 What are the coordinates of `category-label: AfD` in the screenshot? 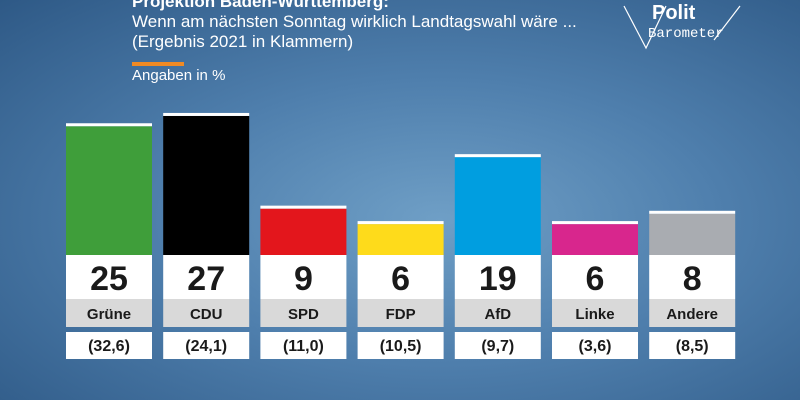 It's located at (497, 314).